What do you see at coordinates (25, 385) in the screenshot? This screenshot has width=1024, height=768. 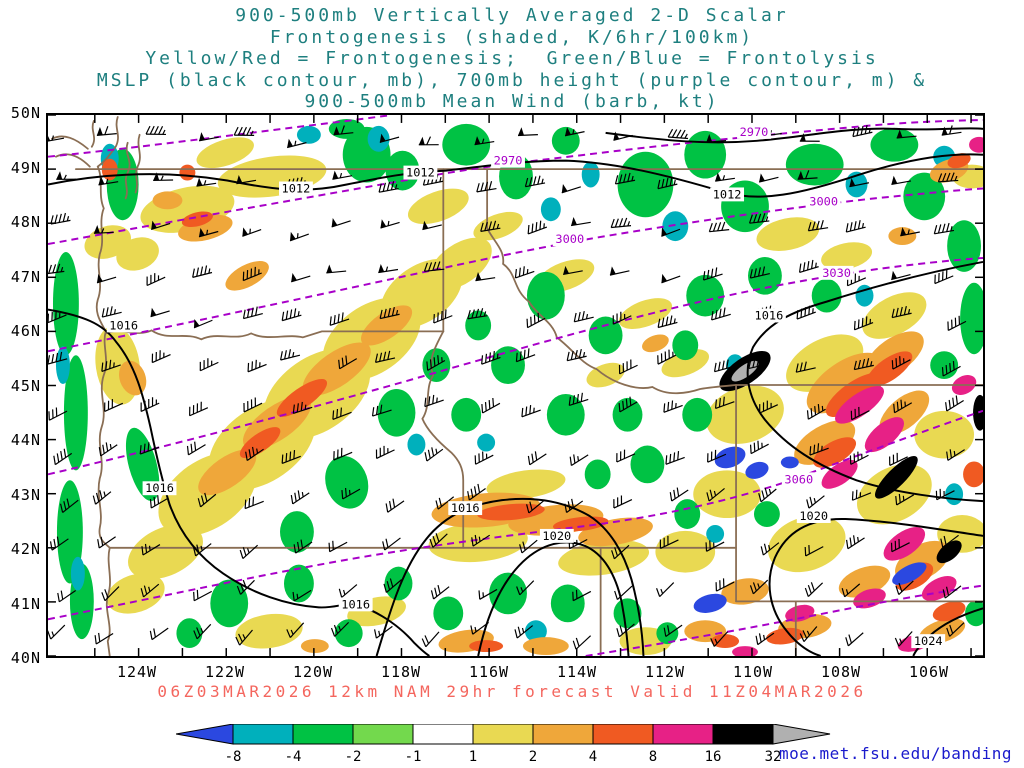 I see `lat-tick-label: 45N` at bounding box center [25, 385].